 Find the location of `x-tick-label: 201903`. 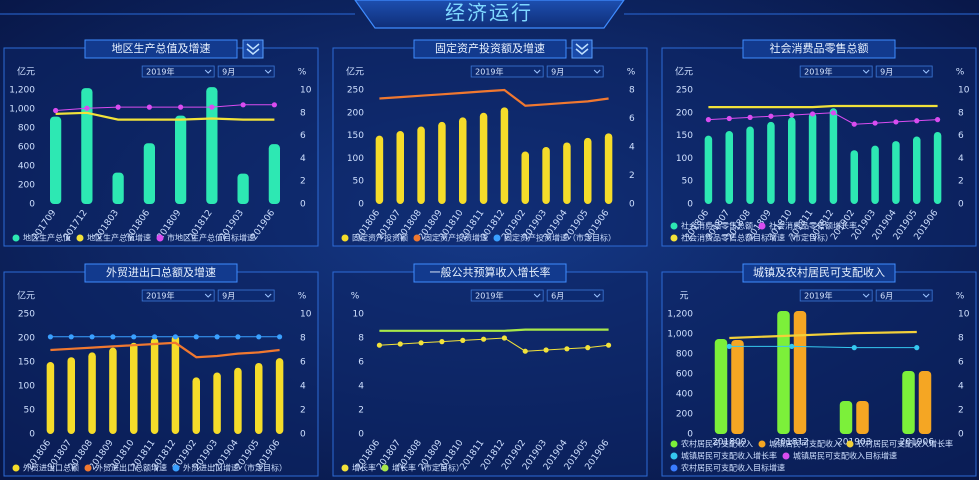

x-tick-label: 201903 is located at coordinates (854, 443).